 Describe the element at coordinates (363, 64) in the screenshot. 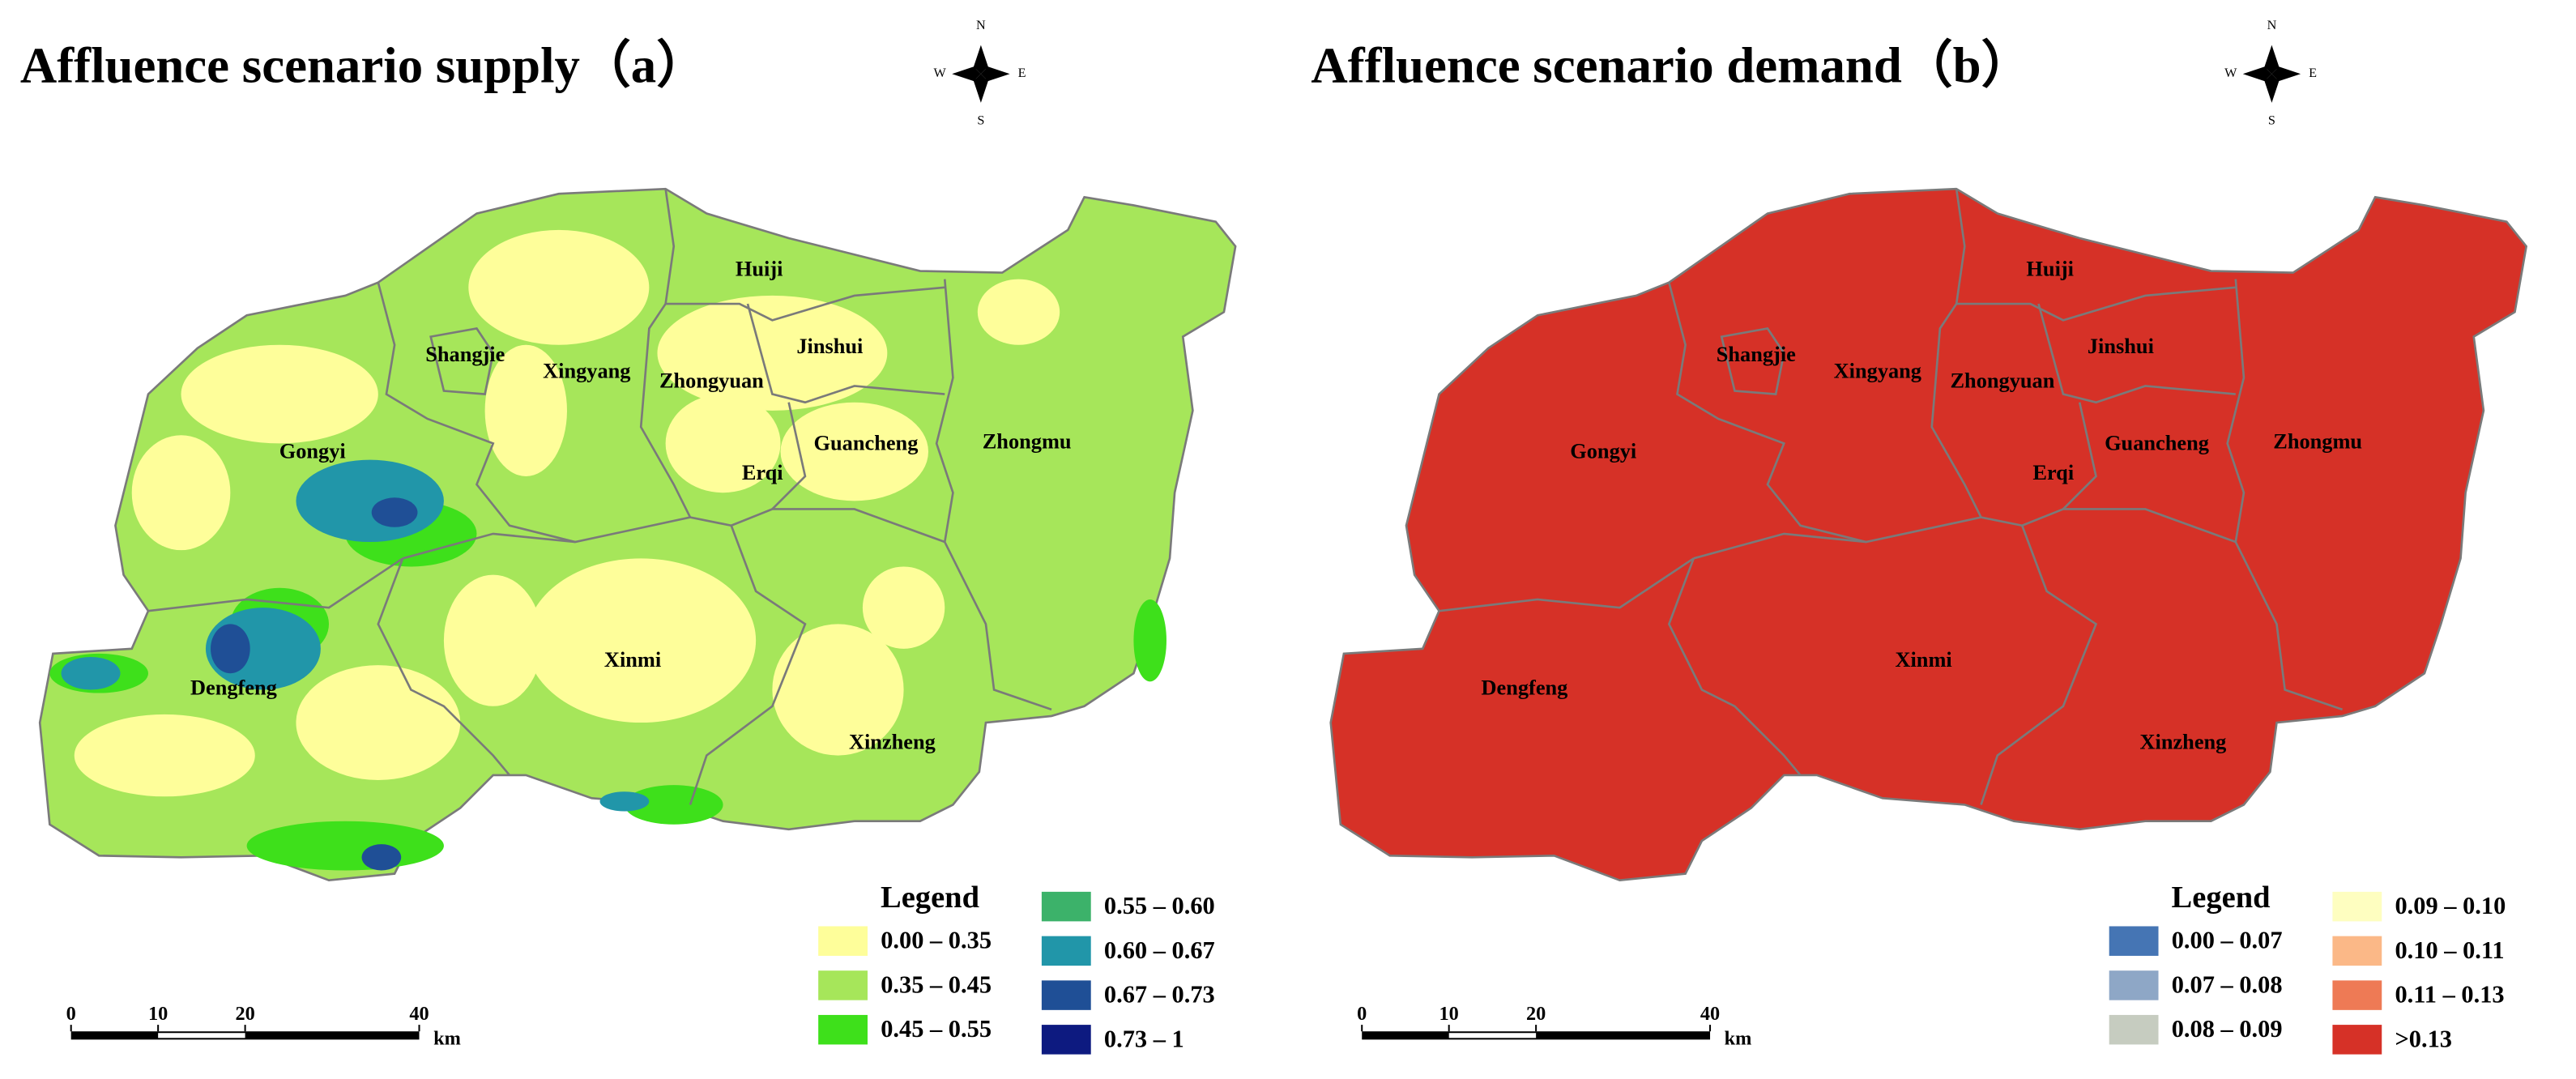

I see `panel-title: Affluence scenario supply（a）` at that location.